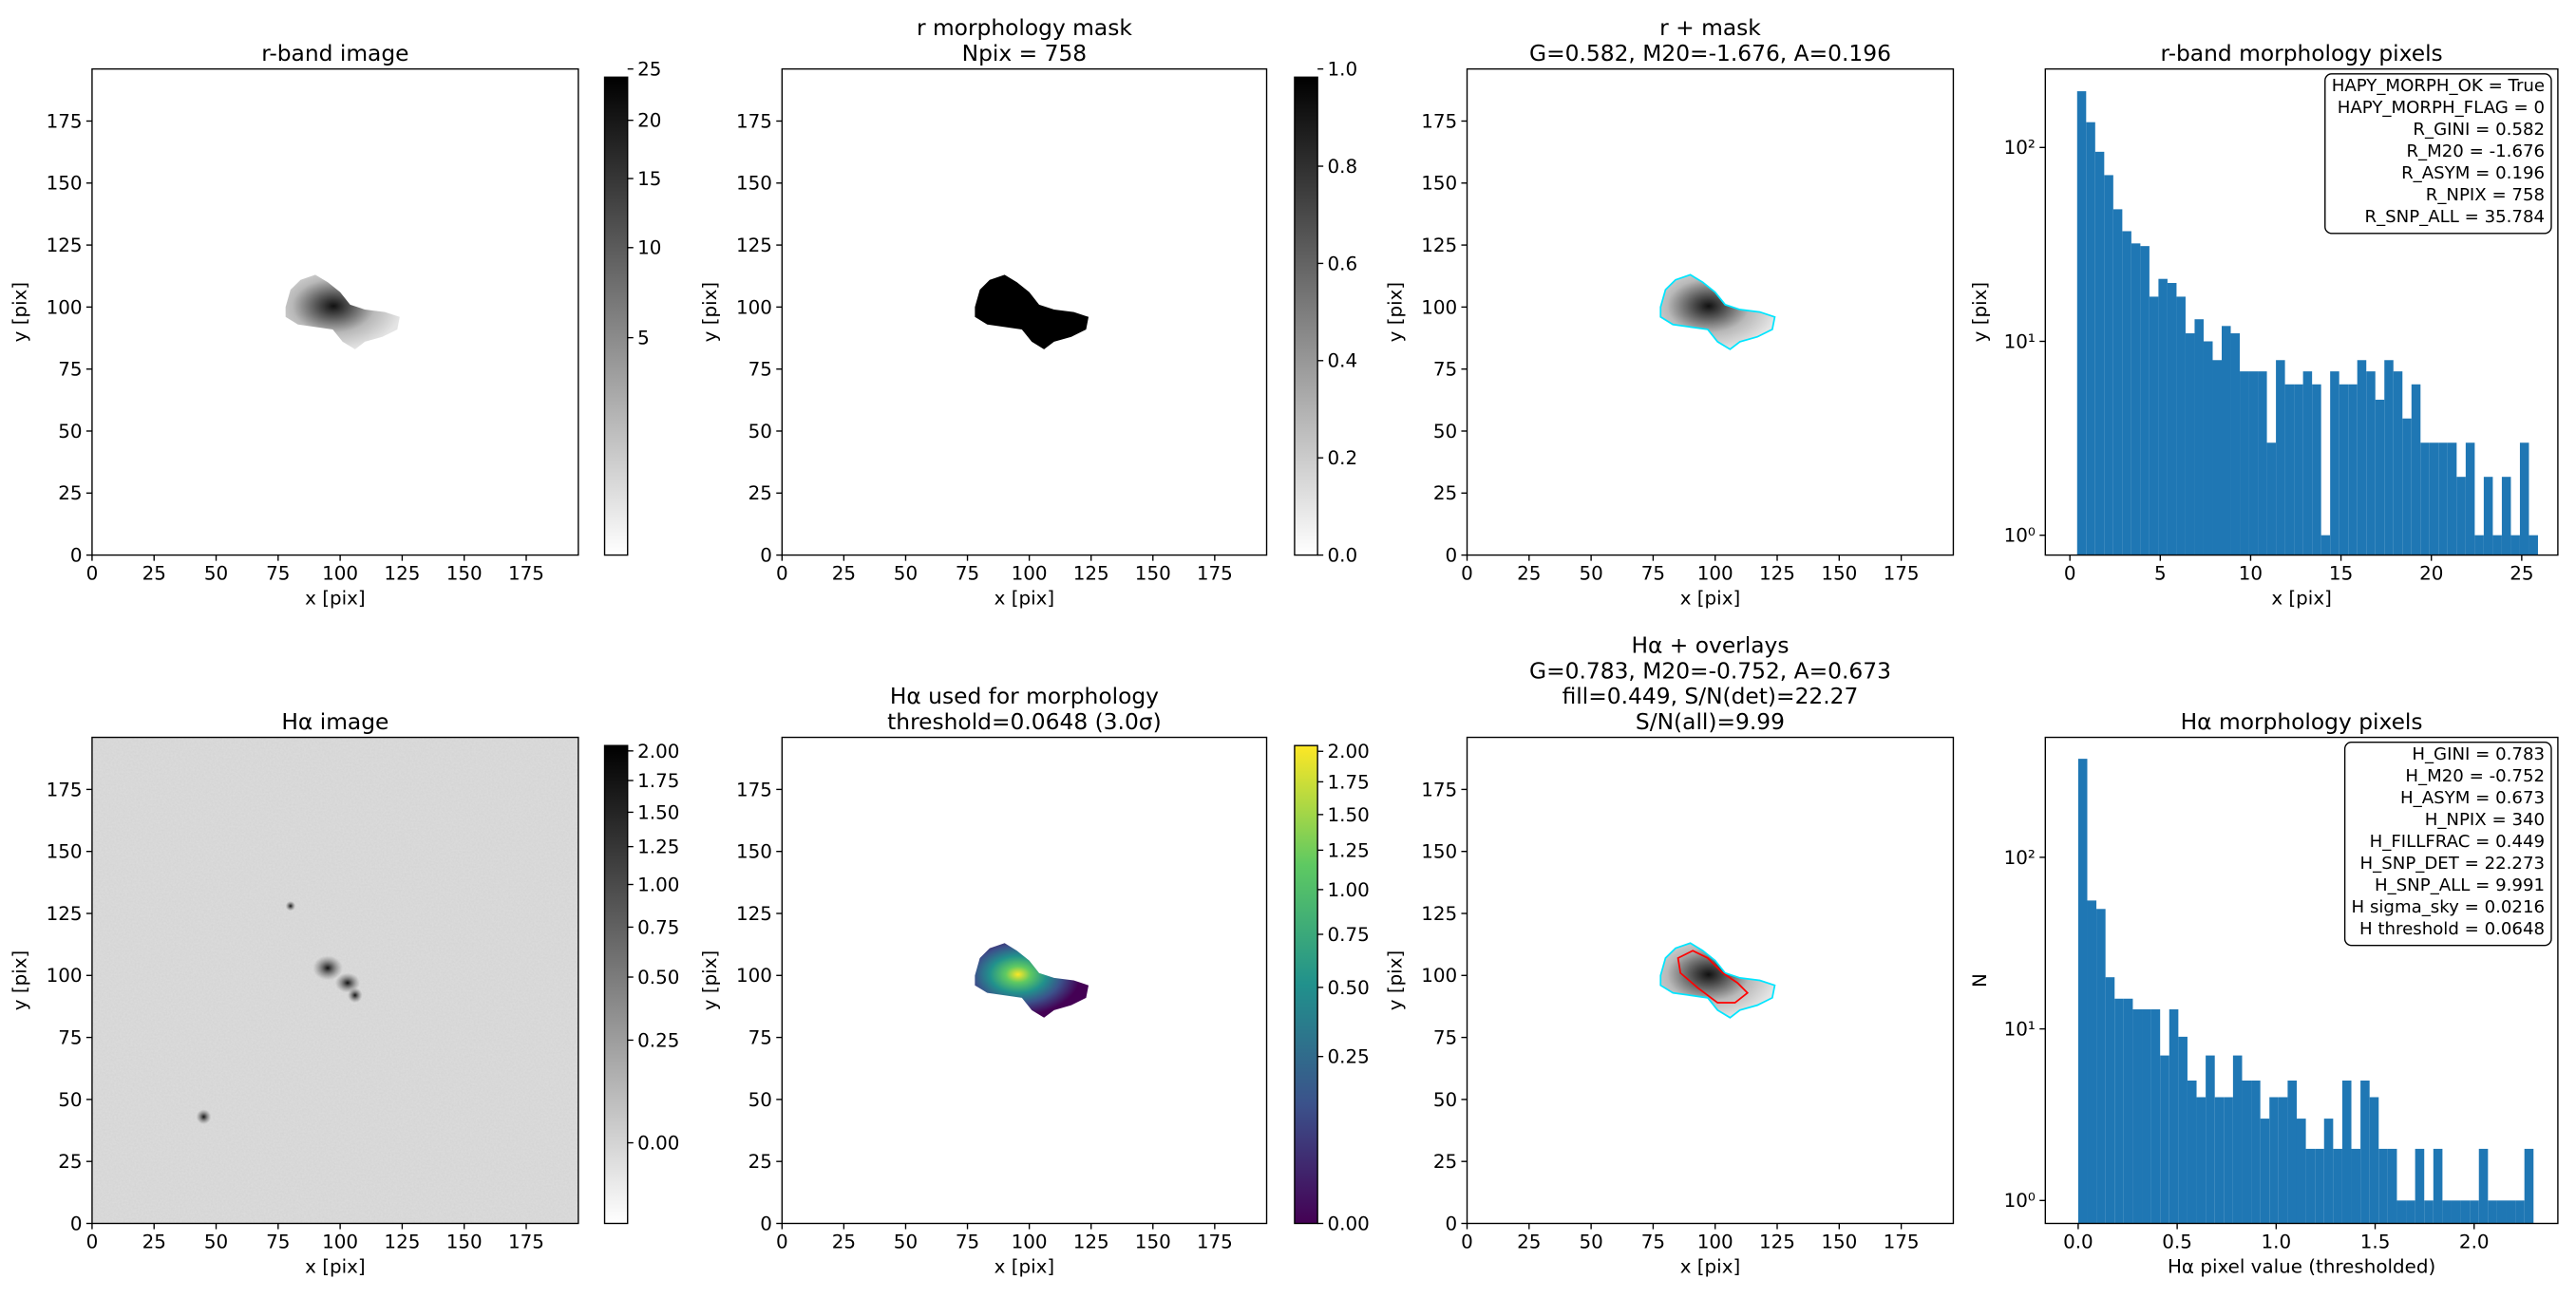 The height and width of the screenshot is (1298, 2576). What do you see at coordinates (643, 338) in the screenshot?
I see `colorbar-tick-label: 5` at bounding box center [643, 338].